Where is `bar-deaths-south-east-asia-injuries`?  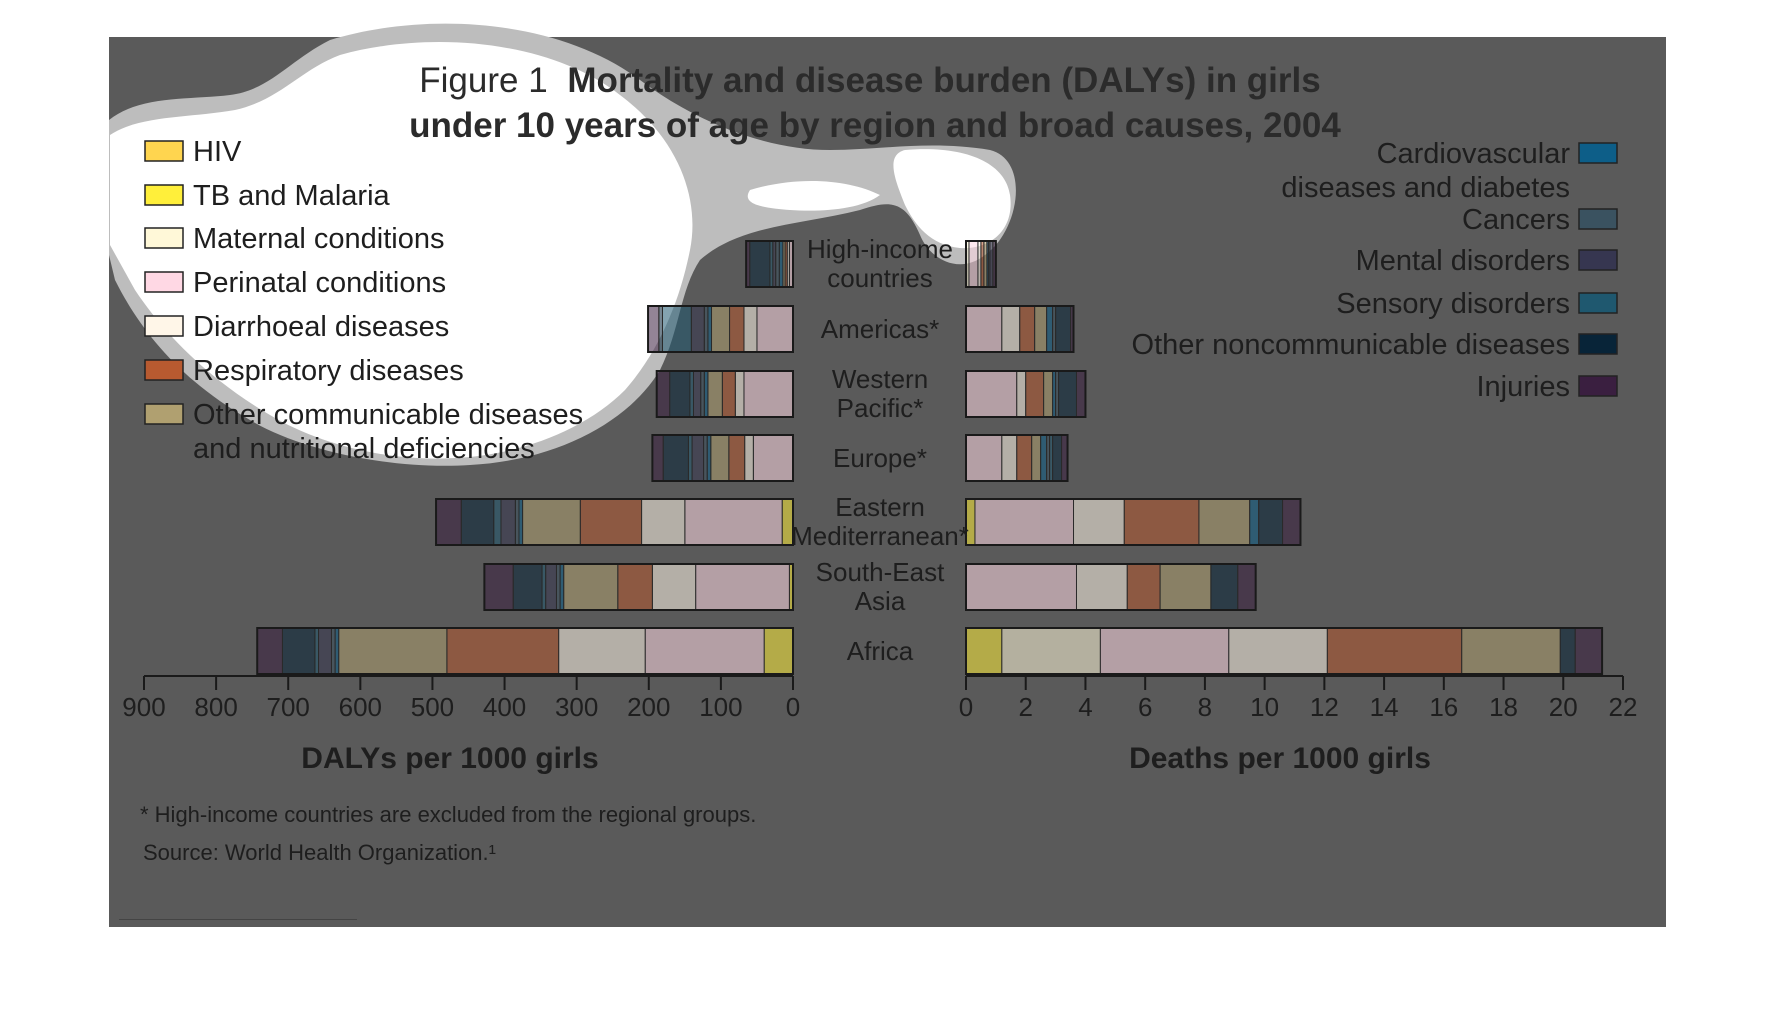 bar-deaths-south-east-asia-injuries is located at coordinates (1247, 587).